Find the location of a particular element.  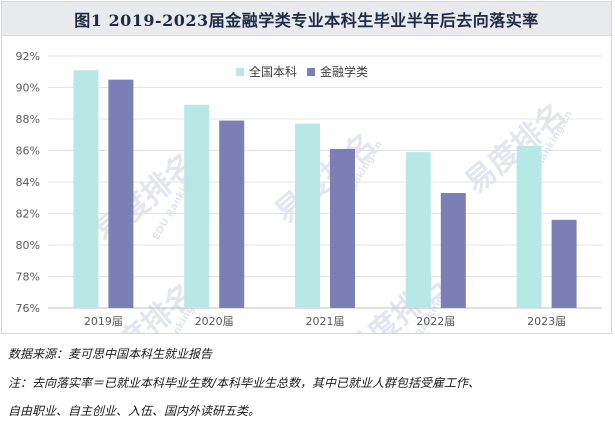

y-tick-label: 86% is located at coordinates (28, 151).